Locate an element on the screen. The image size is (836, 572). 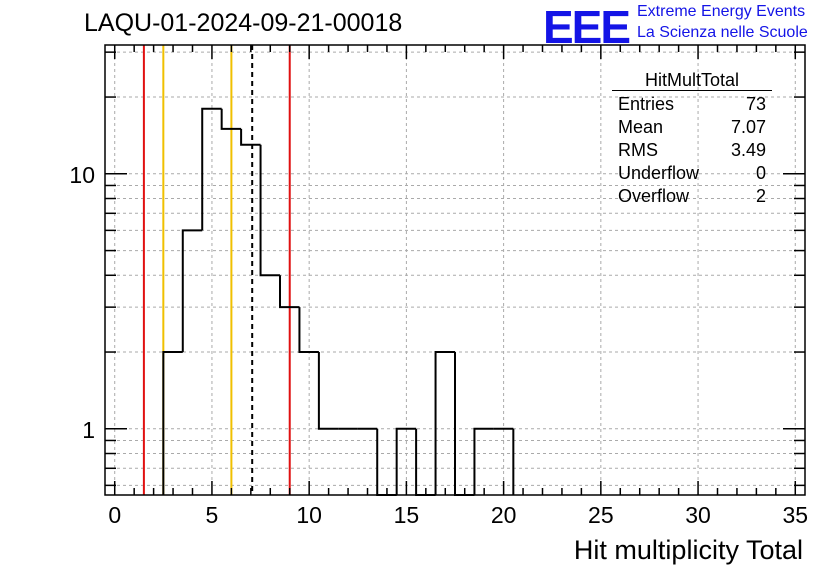
eee-logo: EEE is located at coordinates (587, 27).